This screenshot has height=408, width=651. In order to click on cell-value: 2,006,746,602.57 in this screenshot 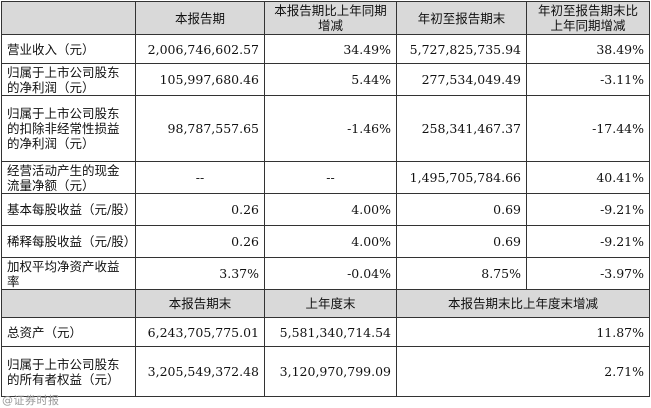, I will do `click(200, 49)`.